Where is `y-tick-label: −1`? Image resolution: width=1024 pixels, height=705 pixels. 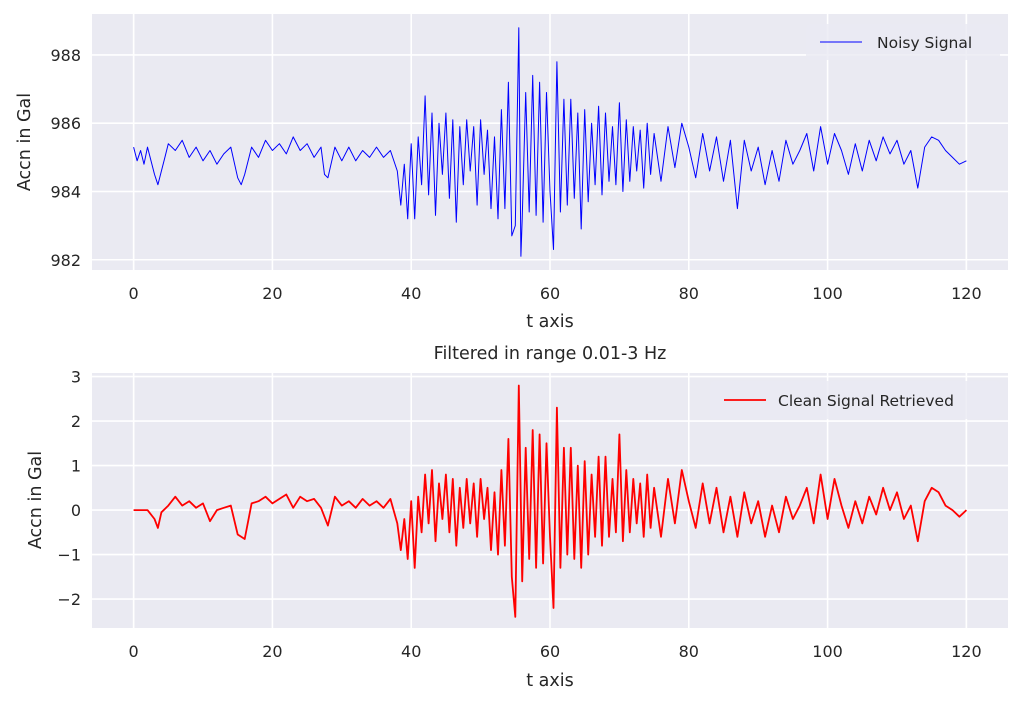
y-tick-label: −1 is located at coordinates (69, 555).